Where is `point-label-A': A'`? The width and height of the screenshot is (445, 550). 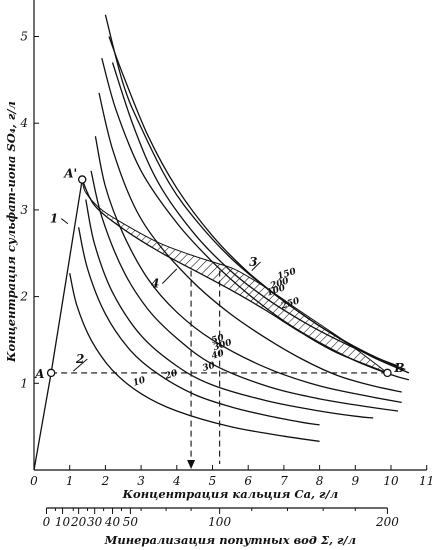
point-label-A': A' is located at coordinates (70, 174).